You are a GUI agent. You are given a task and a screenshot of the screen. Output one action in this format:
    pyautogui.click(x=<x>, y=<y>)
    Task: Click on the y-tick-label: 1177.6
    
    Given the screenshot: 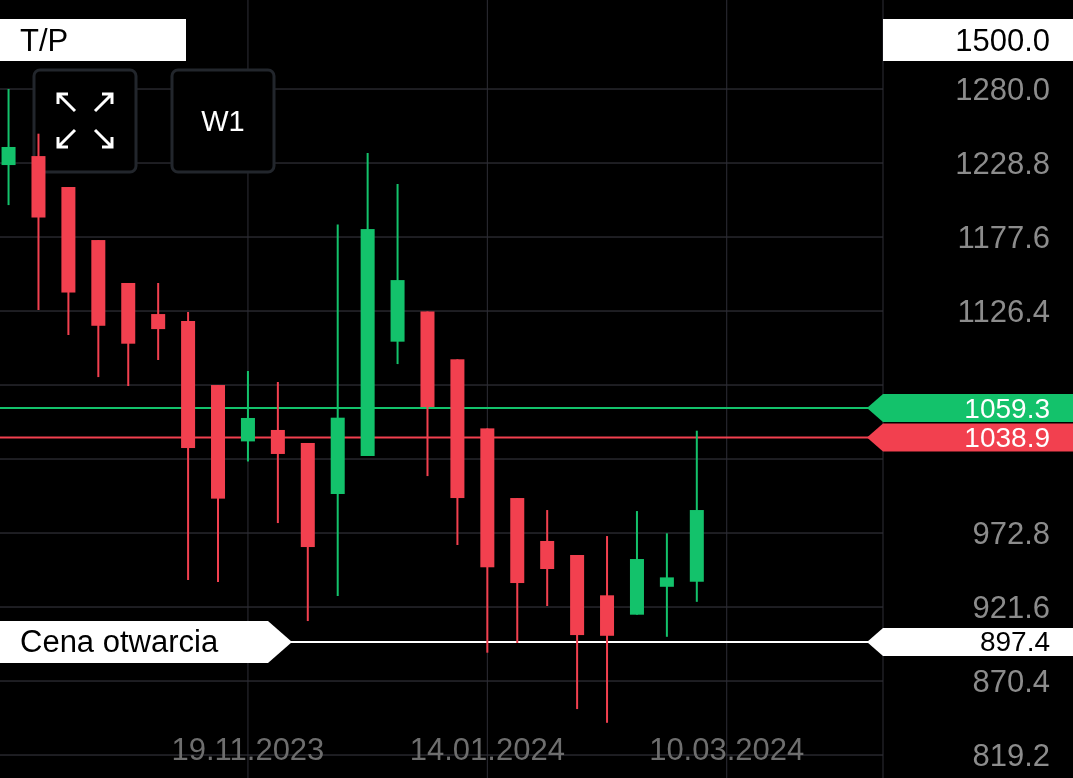 What is the action you would take?
    pyautogui.click(x=1003, y=237)
    